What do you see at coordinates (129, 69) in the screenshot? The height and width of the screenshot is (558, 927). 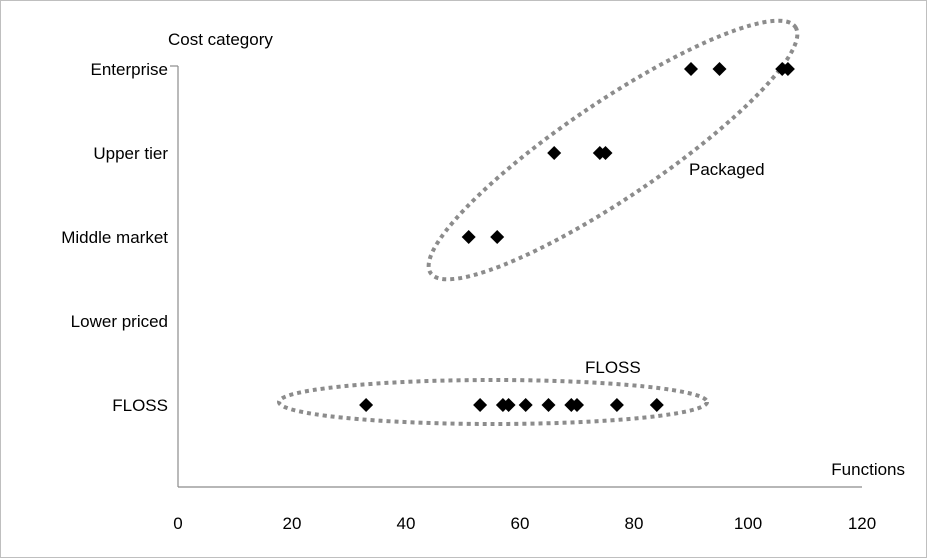 I see `y-tick-label-enterprise: Enterprise` at bounding box center [129, 69].